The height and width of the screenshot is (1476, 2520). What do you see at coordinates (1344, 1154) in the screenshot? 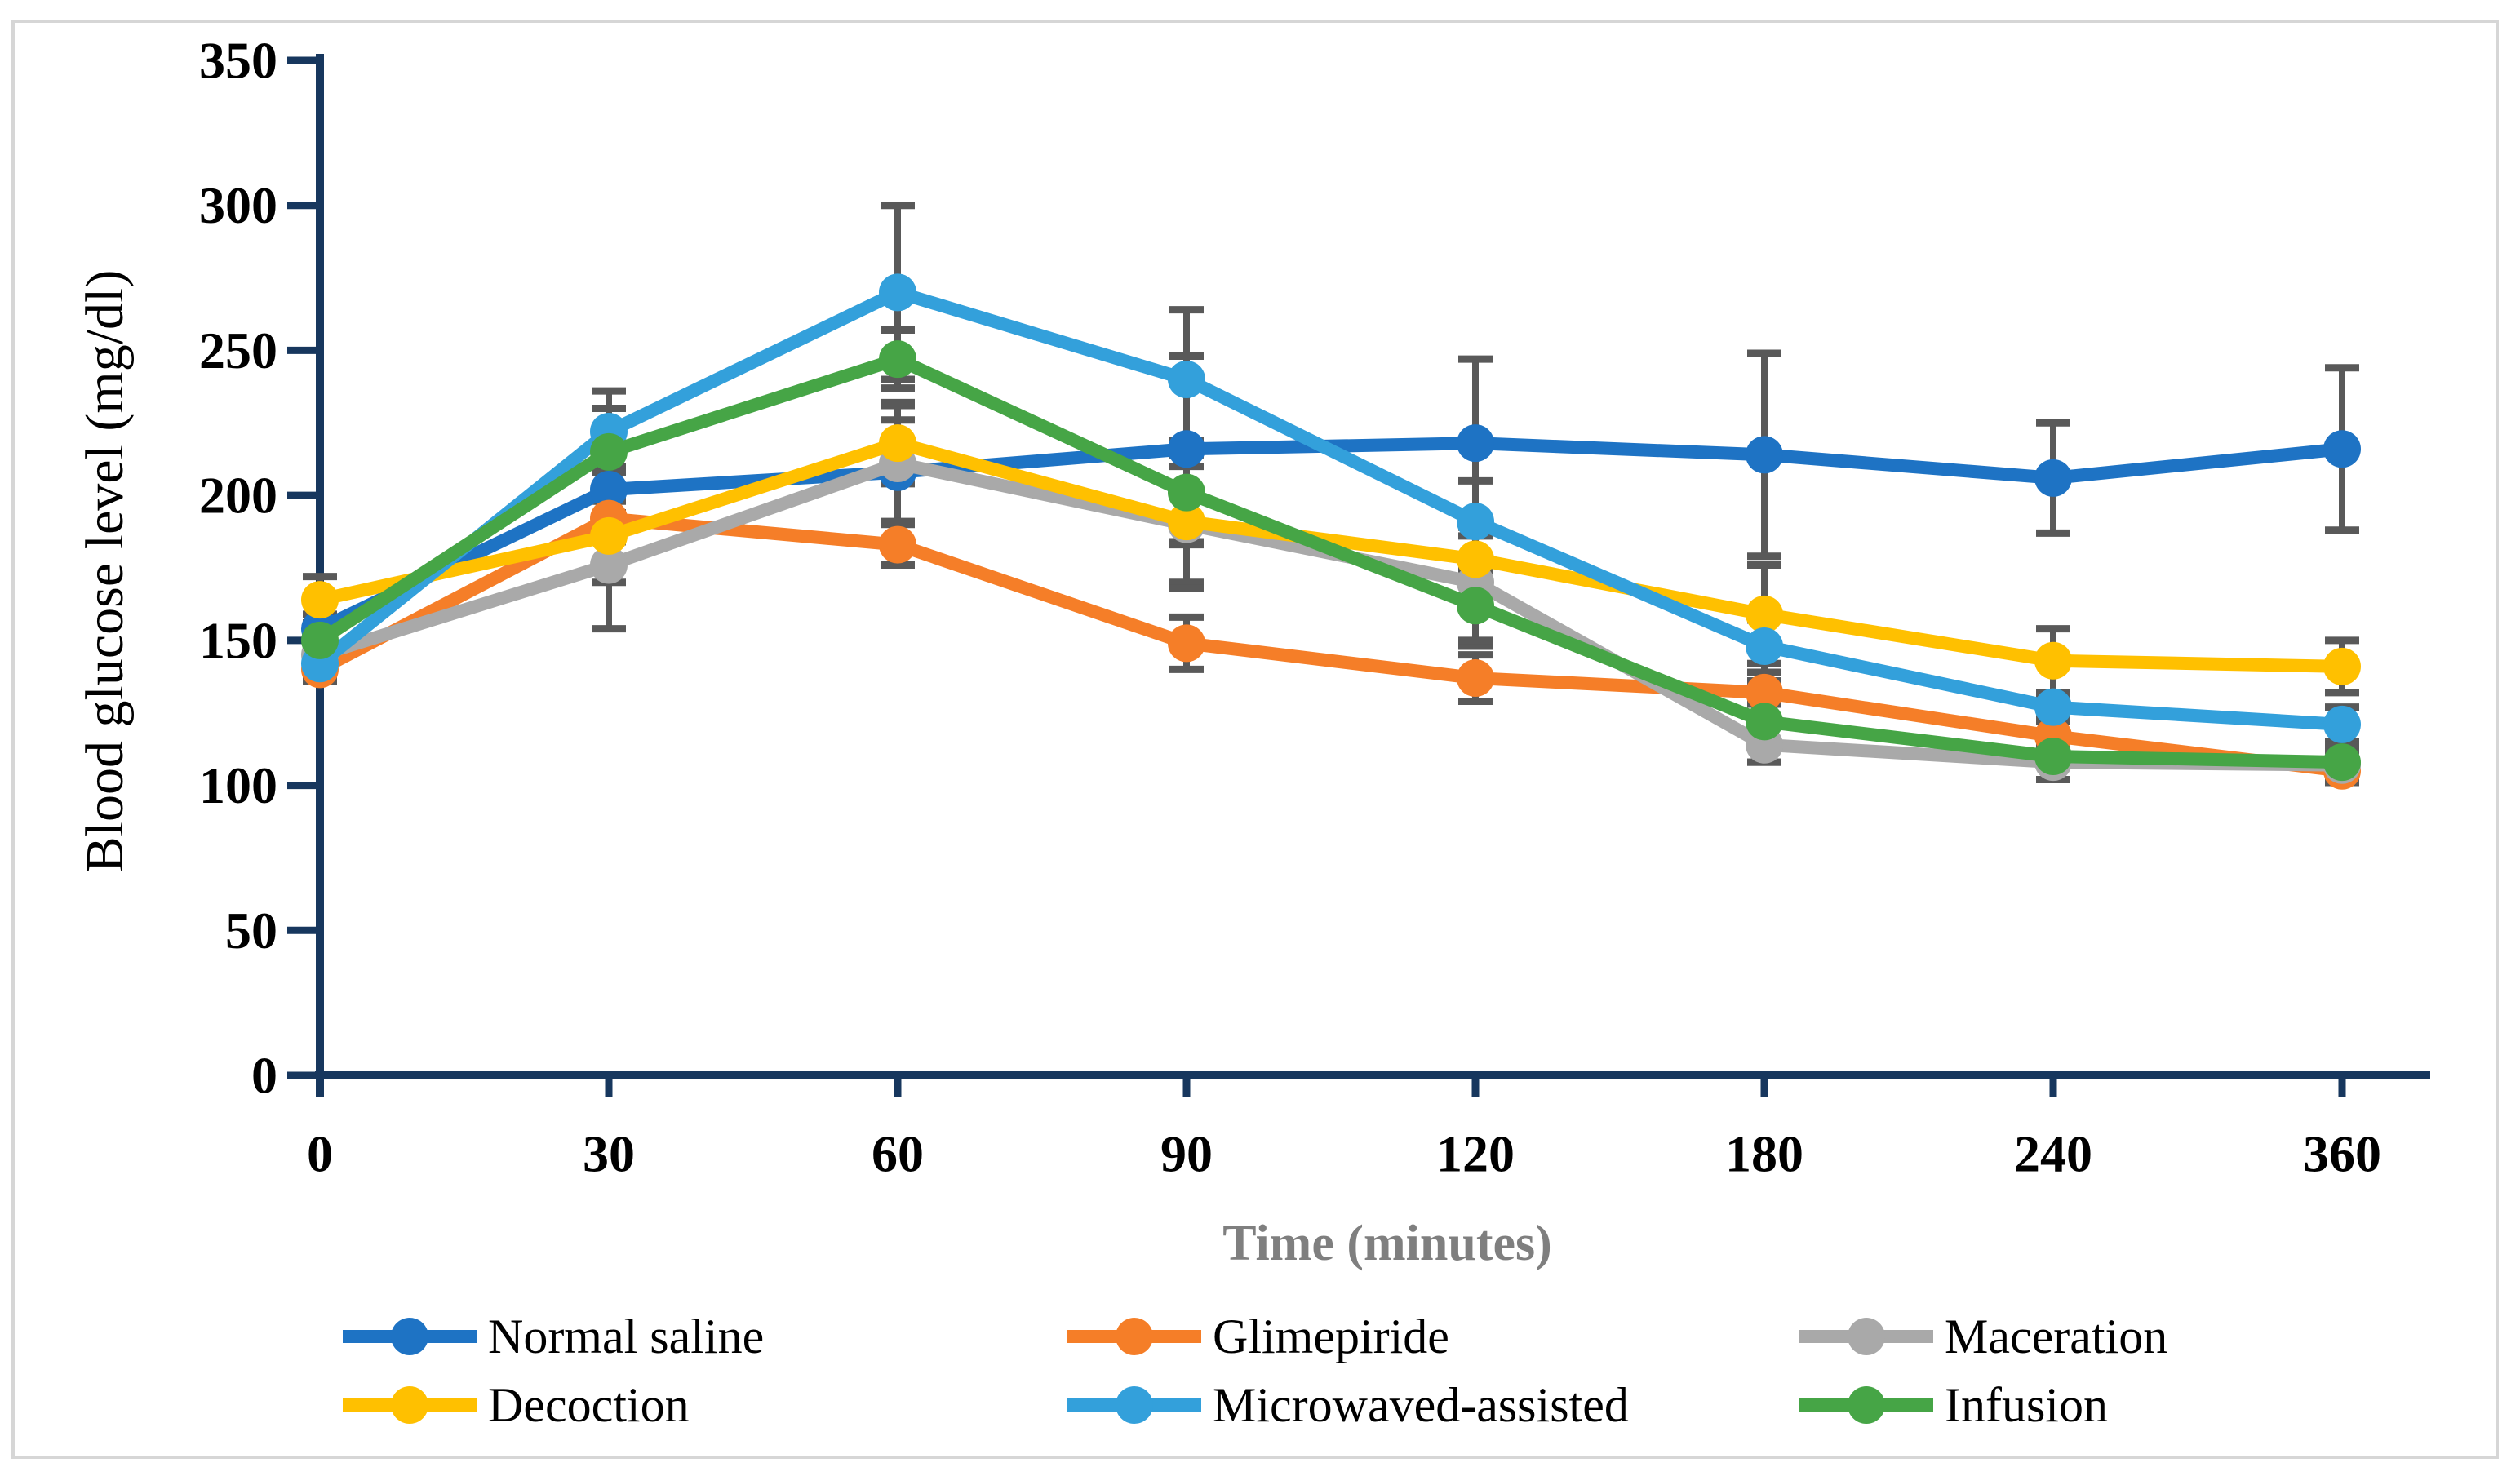
I see `x-axis-tick-labels: 0 30 60 90 120 180 240 360` at bounding box center [1344, 1154].